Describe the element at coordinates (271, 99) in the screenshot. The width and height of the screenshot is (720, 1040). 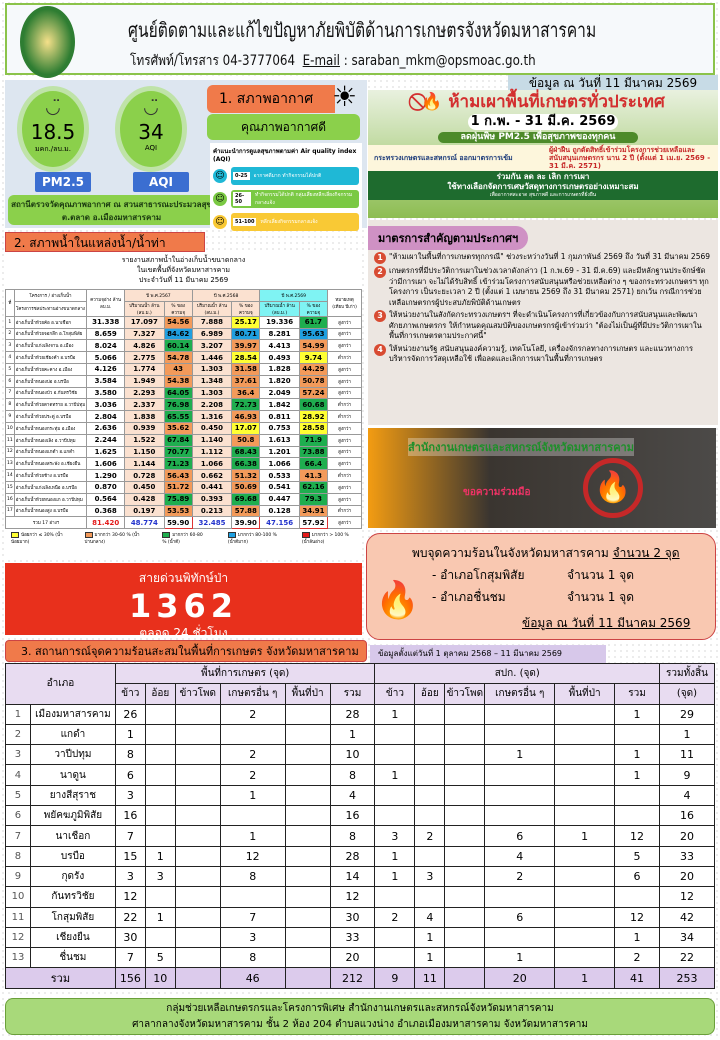
I see `section-1-title: 1. สภาพอากาศ` at that location.